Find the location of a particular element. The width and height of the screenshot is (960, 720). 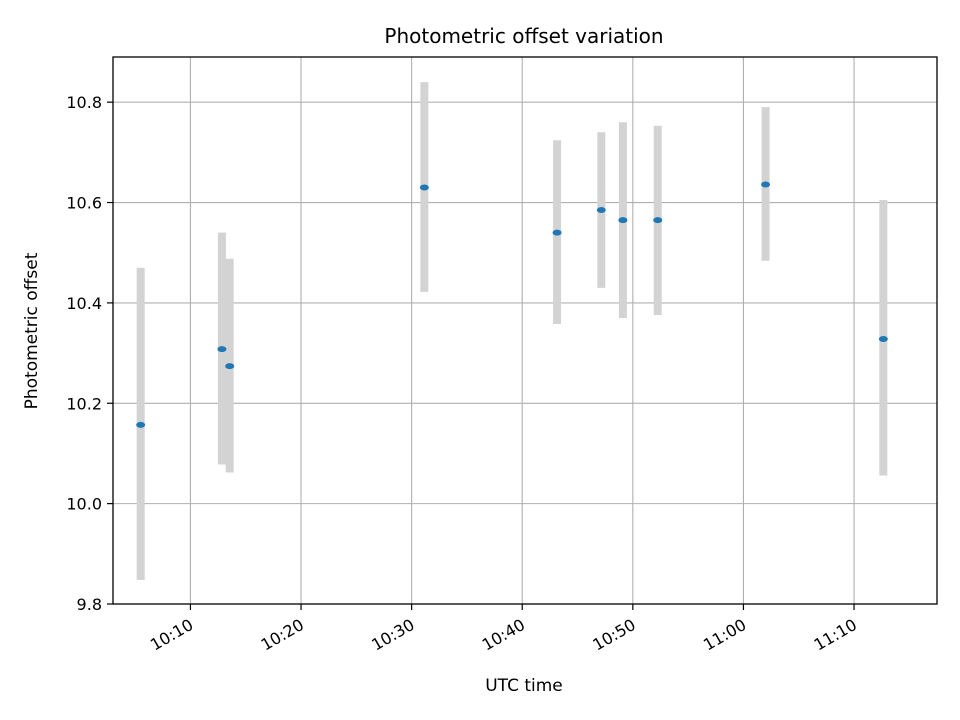

x-axis-label: UTC time is located at coordinates (524, 686).